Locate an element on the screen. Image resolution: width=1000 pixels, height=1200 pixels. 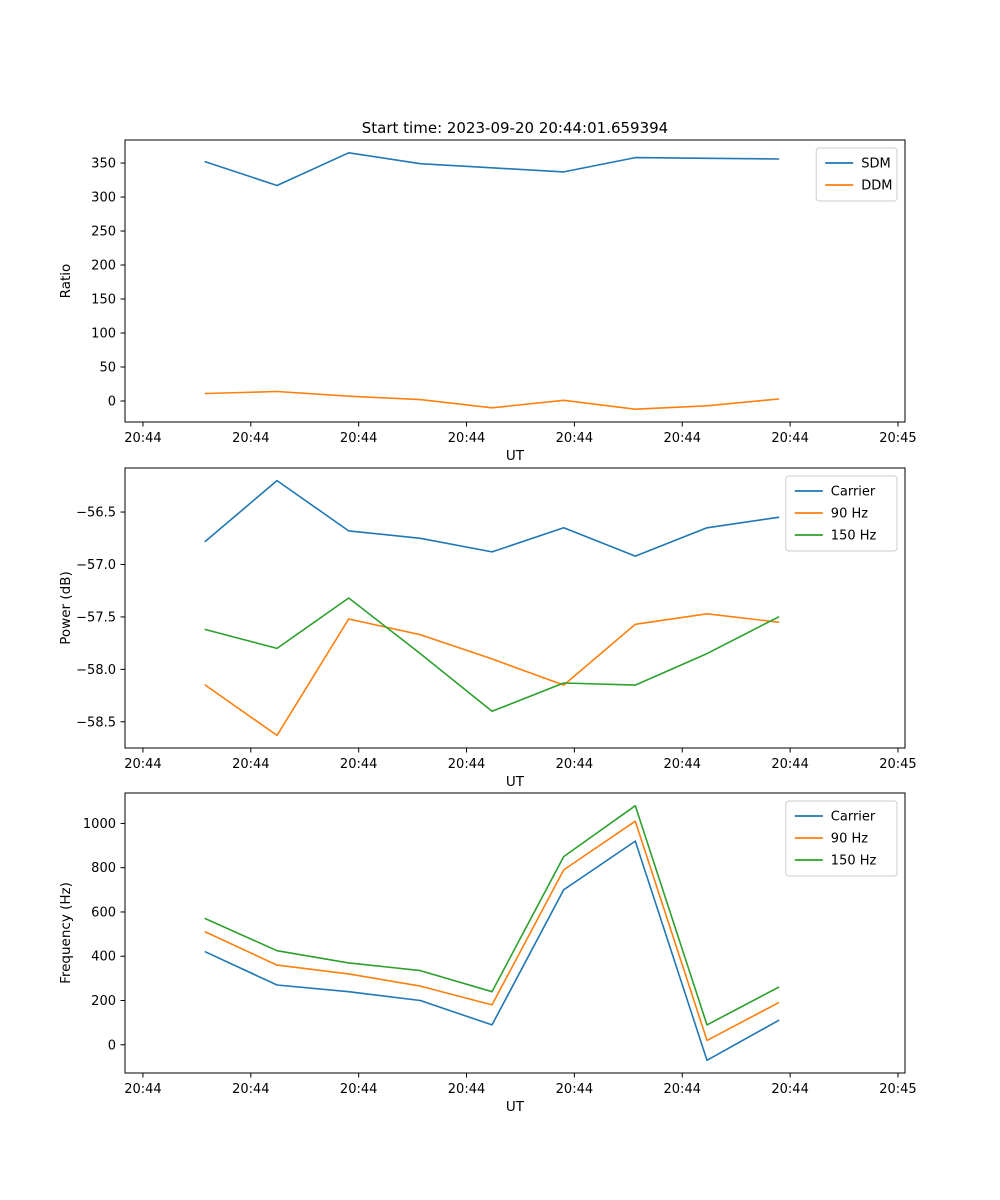
y-tick-label: 300 is located at coordinates (103, 198).